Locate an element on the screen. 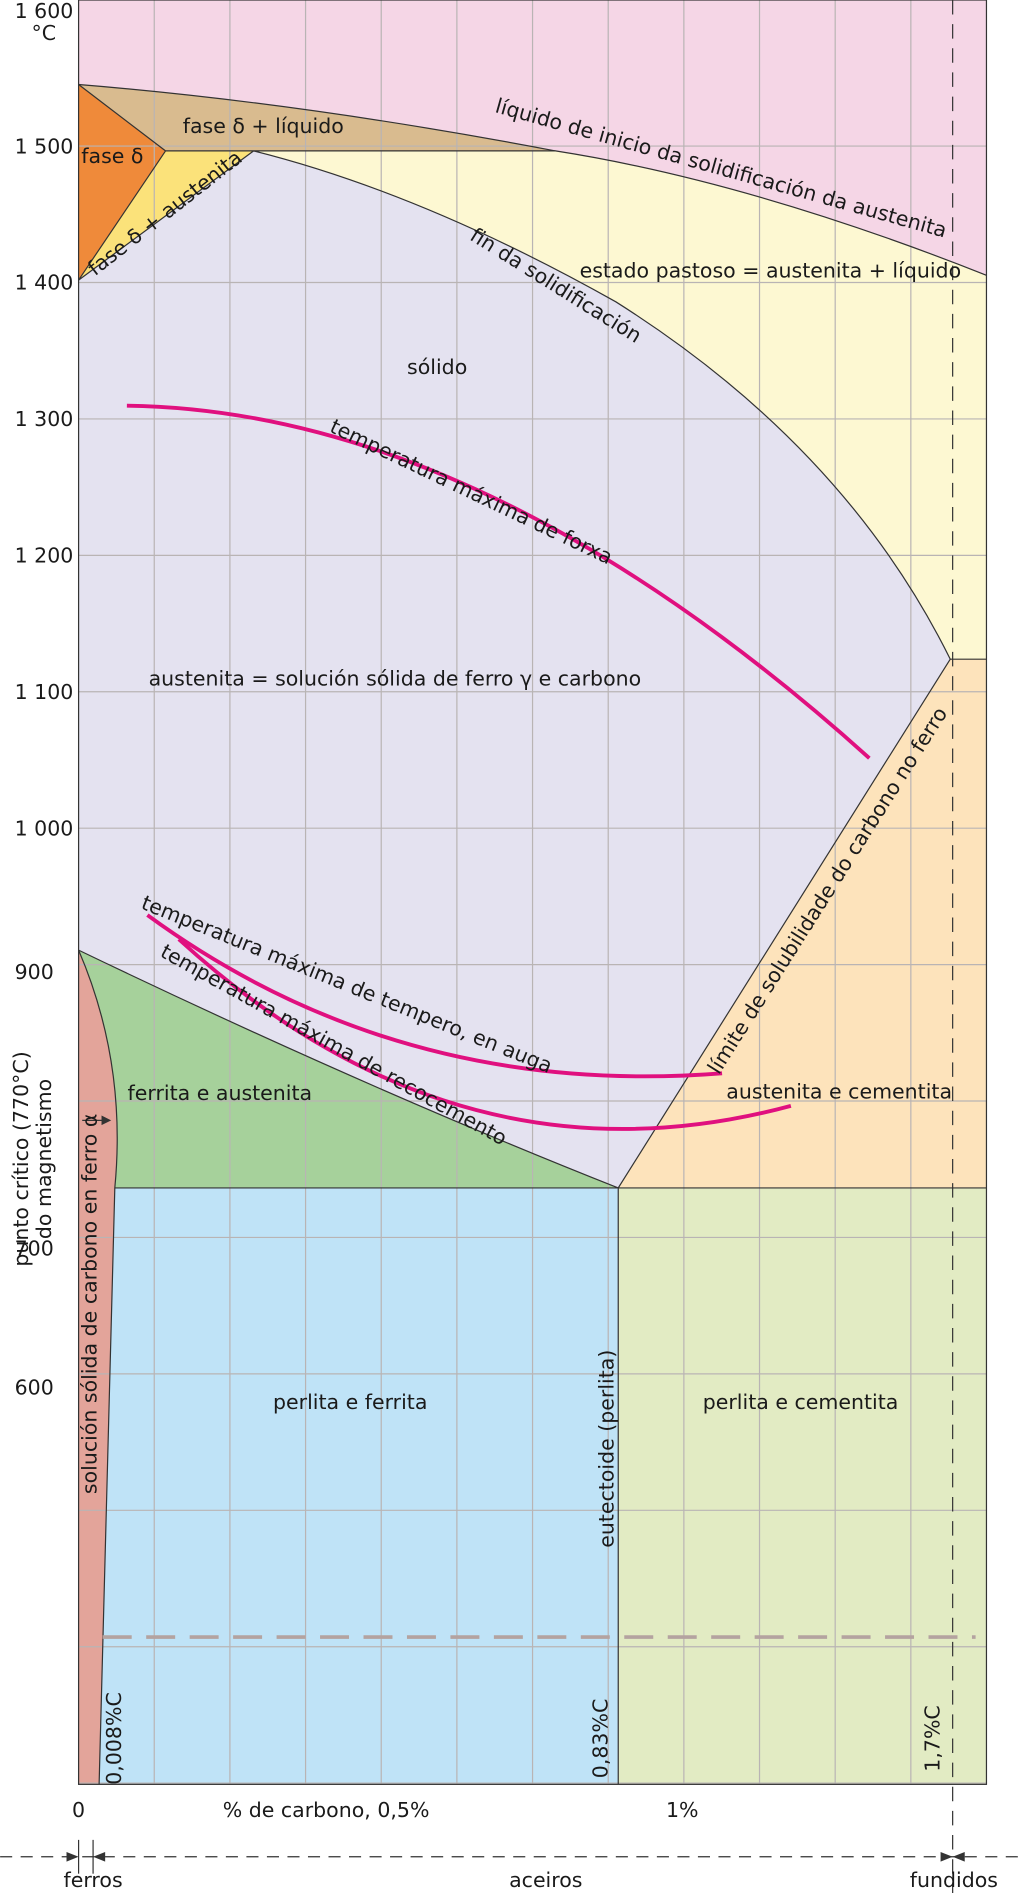  a3-line is located at coordinates (348, 1069).